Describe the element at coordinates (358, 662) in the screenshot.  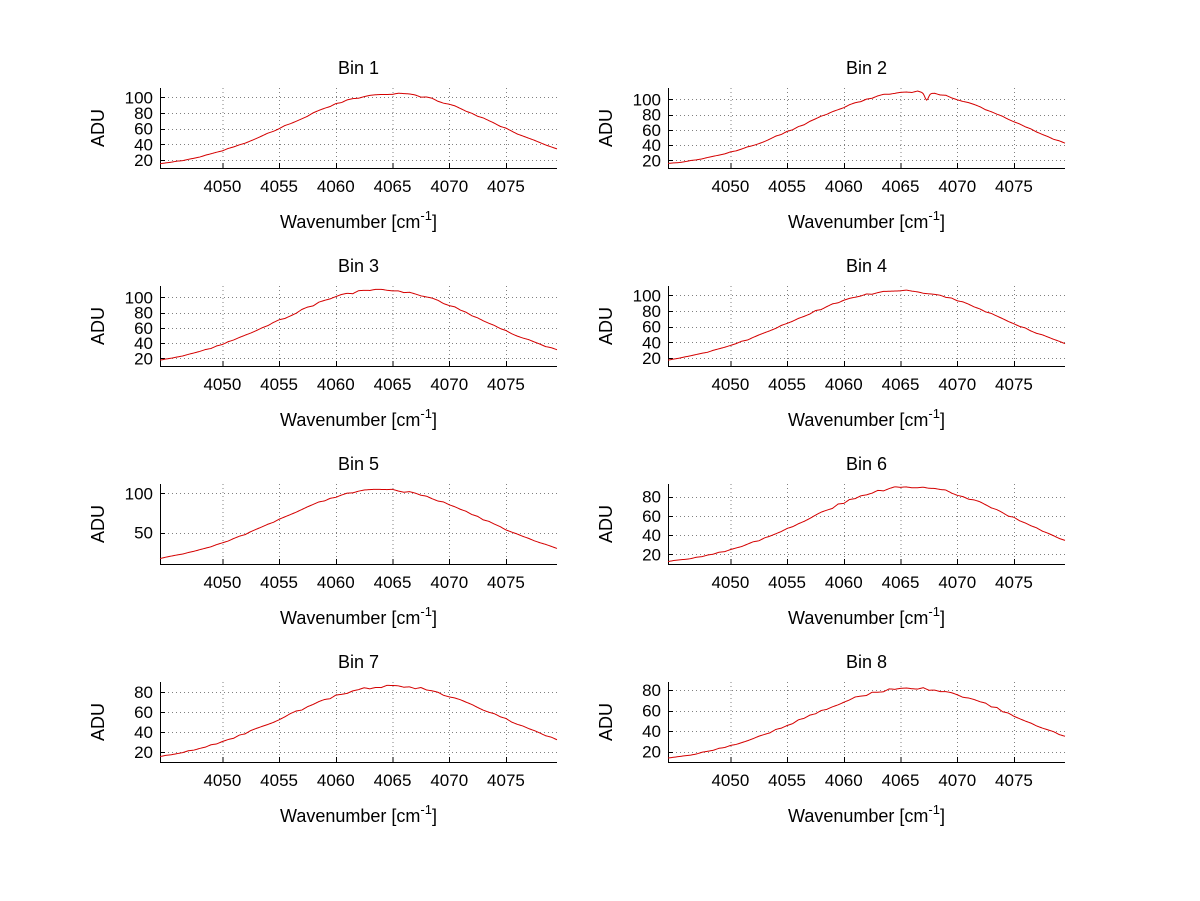
I see `subplot-title: Bin 7` at that location.